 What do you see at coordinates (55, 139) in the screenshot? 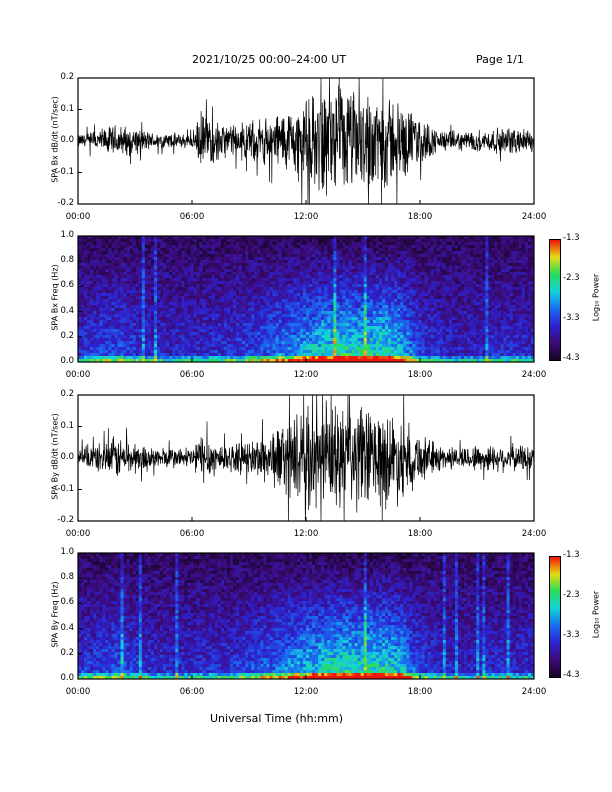
I see `y-axis-label: SPA Bx dB/dt (nT/sec)` at bounding box center [55, 139].